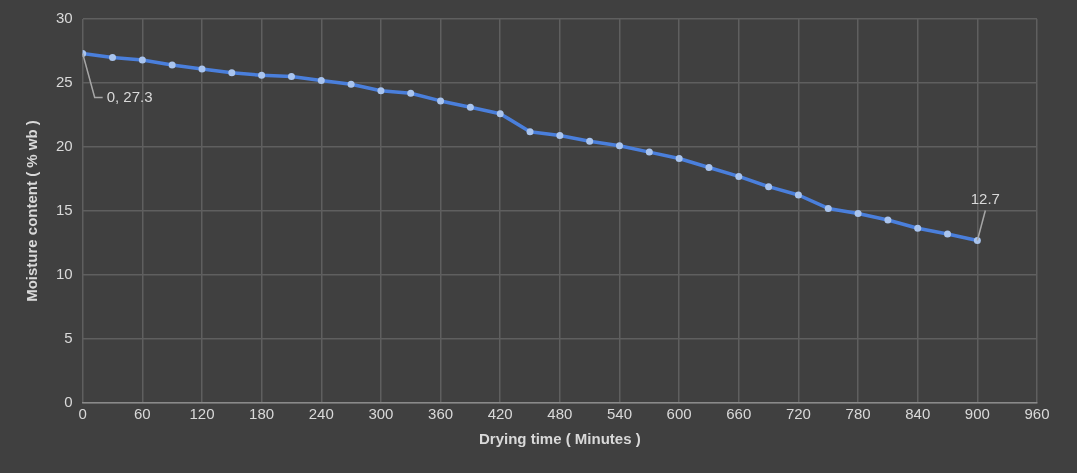 This screenshot has height=473, width=1077. What do you see at coordinates (560, 414) in the screenshot?
I see `x-tick-label: 480` at bounding box center [560, 414].